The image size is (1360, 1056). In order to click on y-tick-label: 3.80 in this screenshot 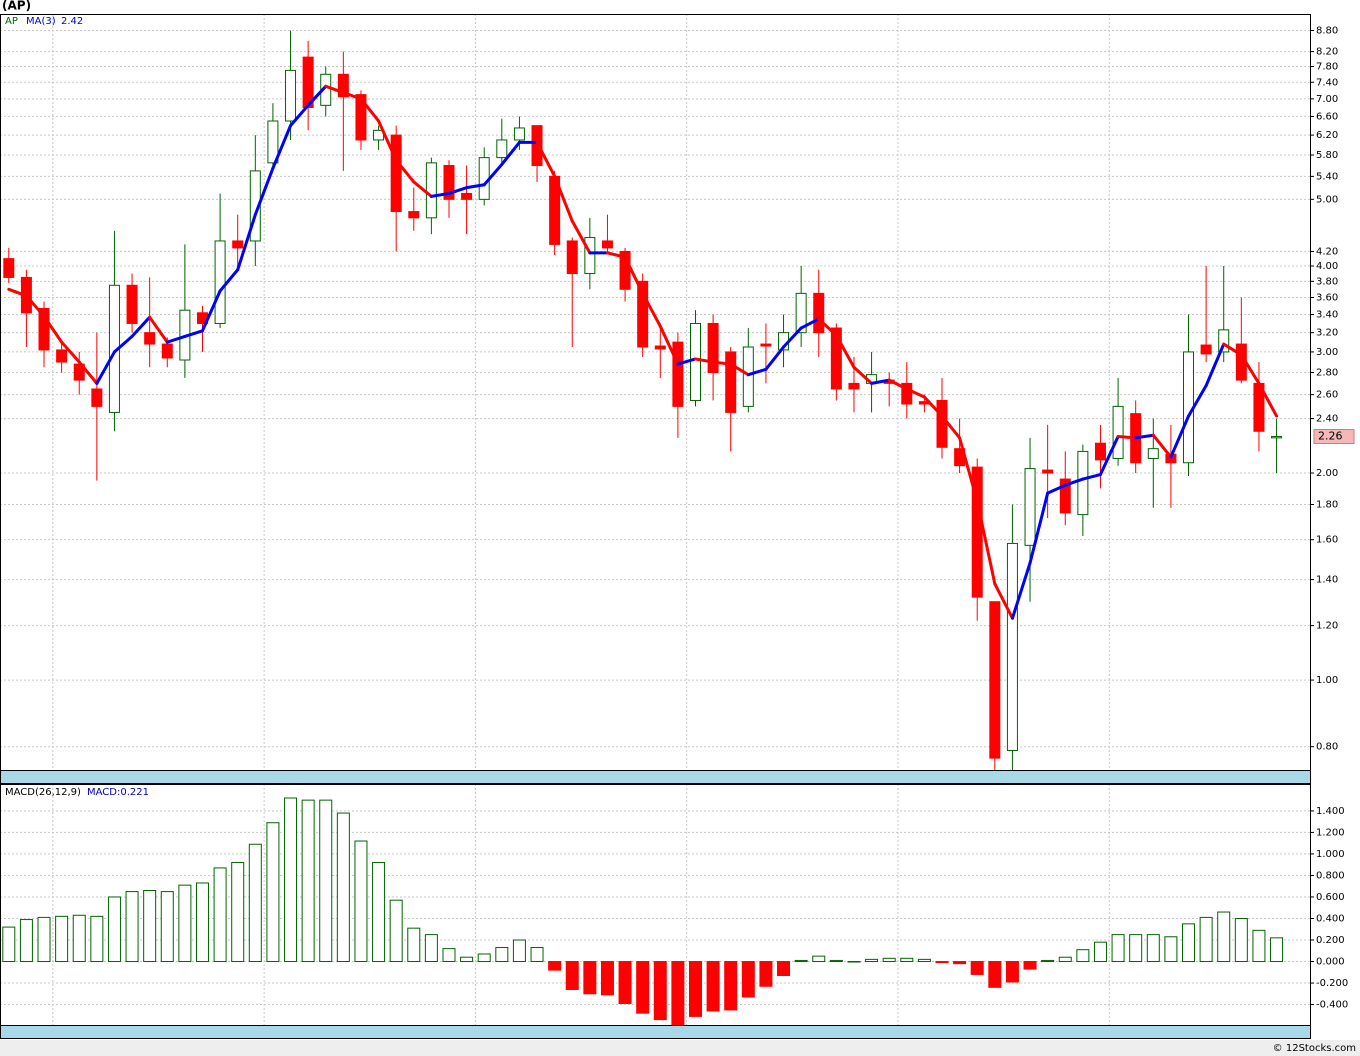, I will do `click(1327, 281)`.